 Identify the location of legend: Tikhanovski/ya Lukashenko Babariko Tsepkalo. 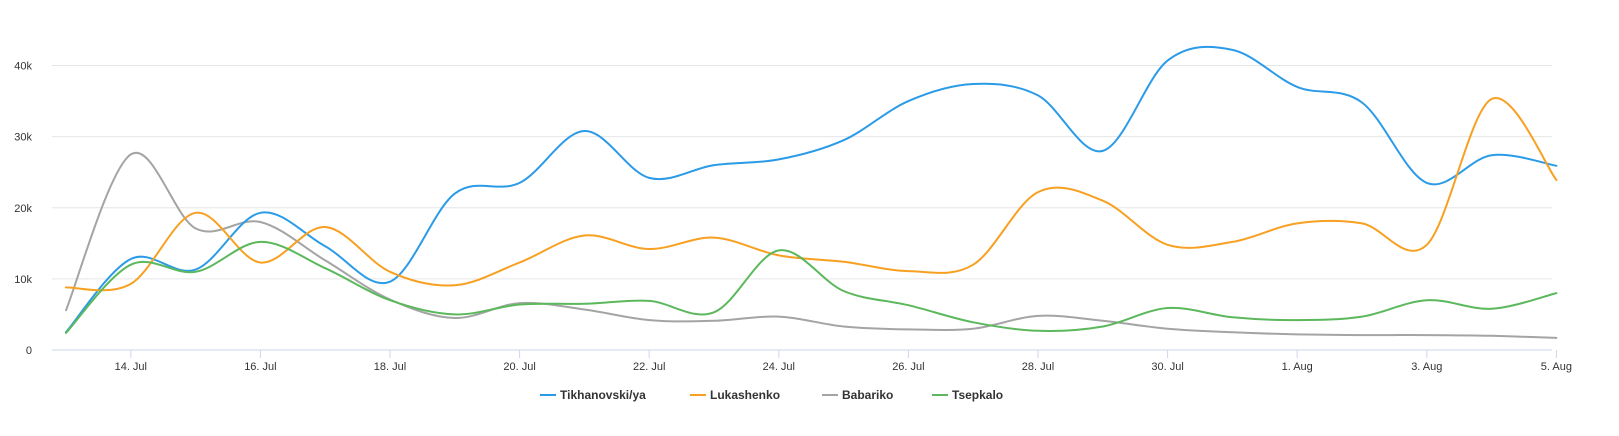
(771, 395).